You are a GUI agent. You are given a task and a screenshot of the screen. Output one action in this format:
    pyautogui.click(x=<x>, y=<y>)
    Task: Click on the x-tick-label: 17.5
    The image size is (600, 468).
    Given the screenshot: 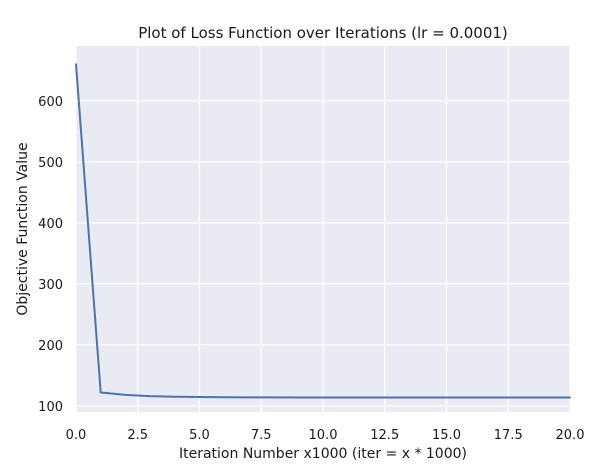 What is the action you would take?
    pyautogui.click(x=508, y=435)
    